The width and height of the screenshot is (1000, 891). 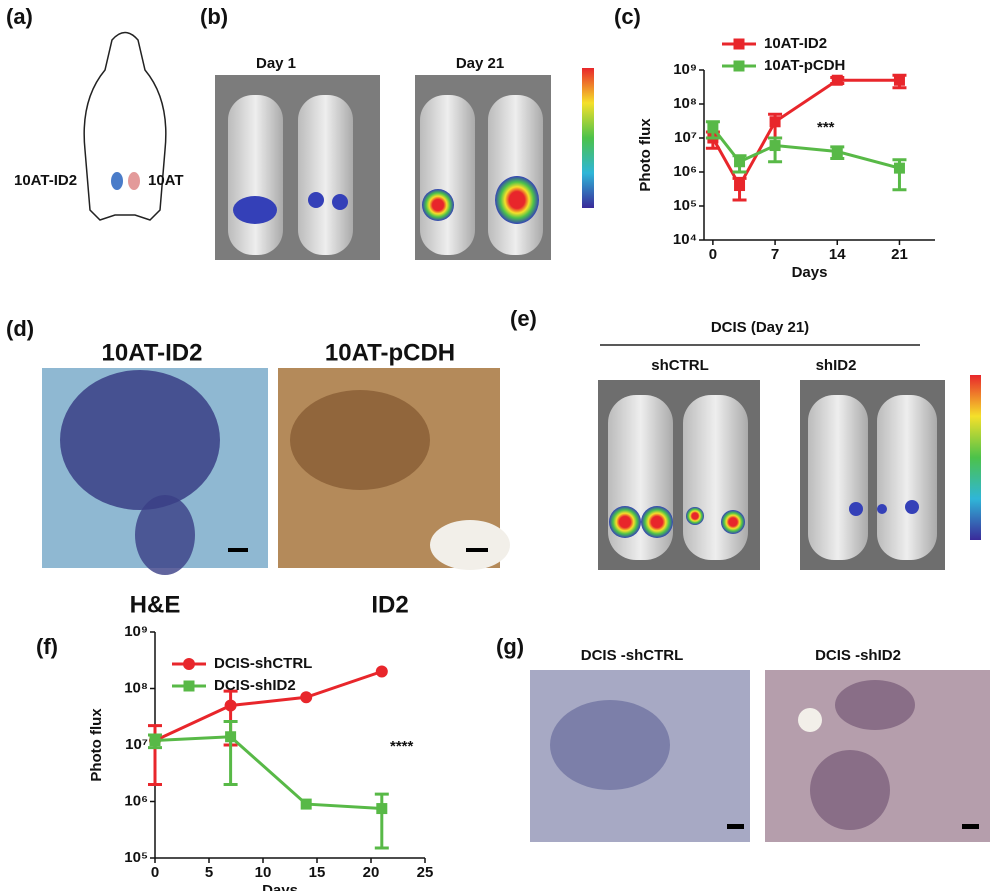 What do you see at coordinates (836, 365) in the screenshot?
I see `group-label: shID2` at bounding box center [836, 365].